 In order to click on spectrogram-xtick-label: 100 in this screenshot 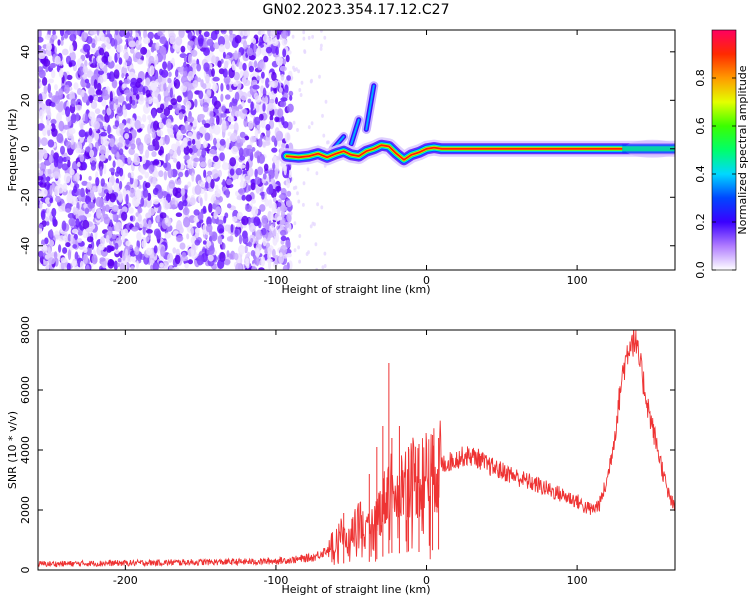, I will do `click(577, 280)`.